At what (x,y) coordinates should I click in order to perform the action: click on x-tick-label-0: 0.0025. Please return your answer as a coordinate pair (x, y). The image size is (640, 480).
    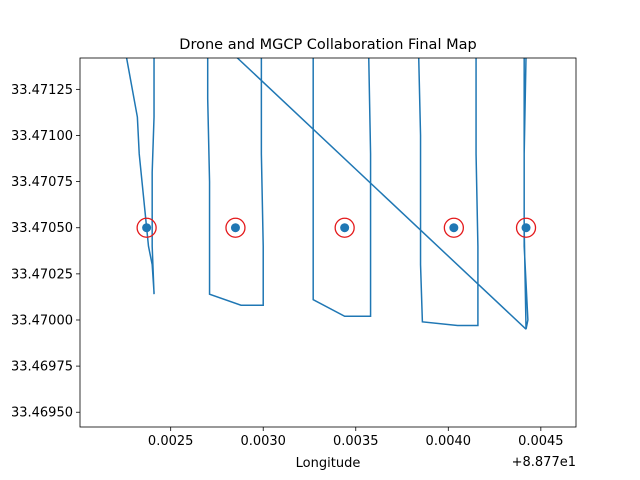
    Looking at the image, I should click on (171, 441).